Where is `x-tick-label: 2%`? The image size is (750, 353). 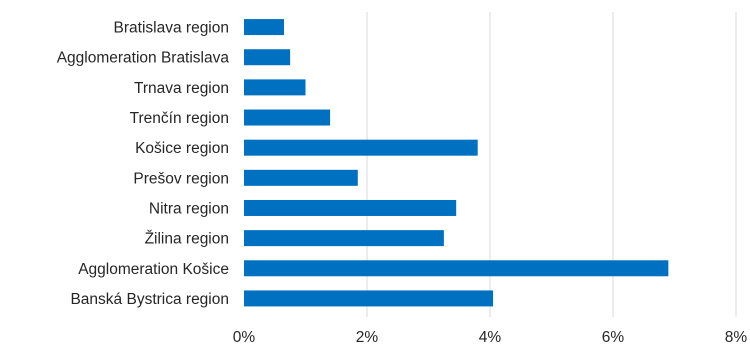
x-tick-label: 2% is located at coordinates (367, 337).